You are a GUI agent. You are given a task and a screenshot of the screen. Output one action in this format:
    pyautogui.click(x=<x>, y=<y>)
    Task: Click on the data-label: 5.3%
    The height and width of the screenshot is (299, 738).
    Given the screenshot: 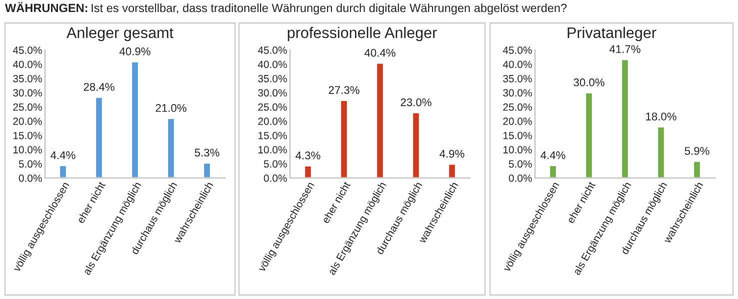 What is the action you would take?
    pyautogui.click(x=207, y=152)
    